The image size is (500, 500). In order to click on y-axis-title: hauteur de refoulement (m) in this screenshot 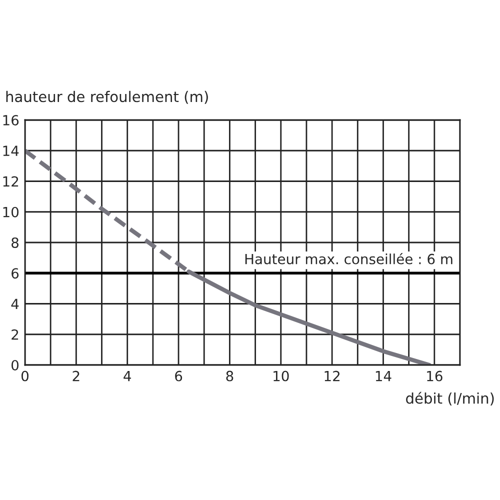, I will do `click(107, 97)`.